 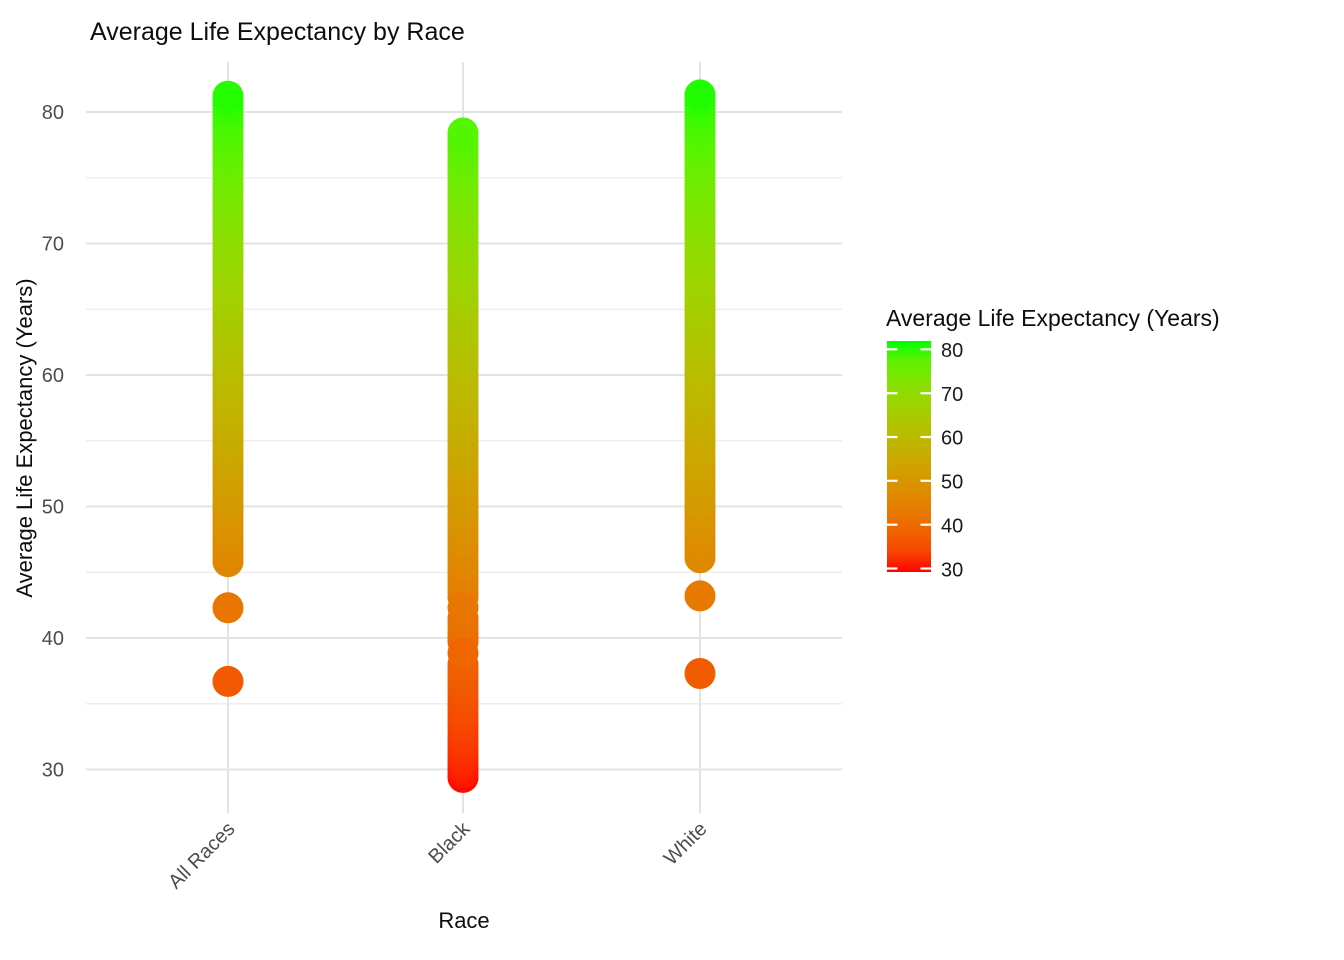 What do you see at coordinates (53, 639) in the screenshot?
I see `y-tick-label: 40` at bounding box center [53, 639].